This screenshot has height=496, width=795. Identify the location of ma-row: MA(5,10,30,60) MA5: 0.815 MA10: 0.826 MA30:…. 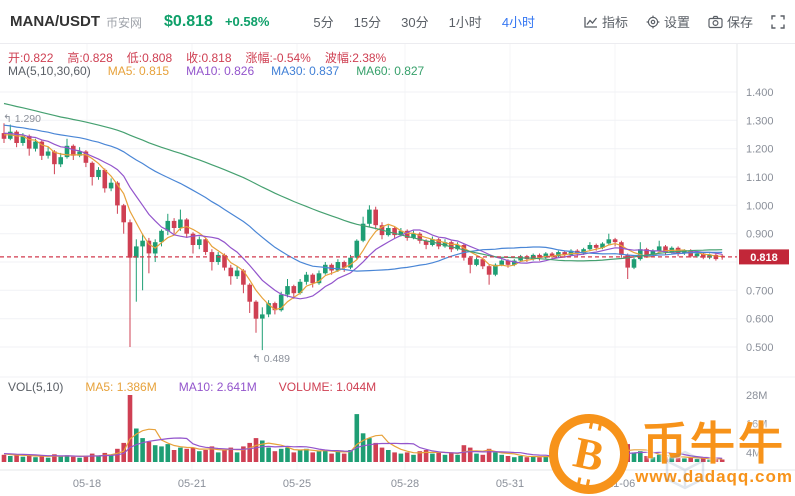
(216, 71).